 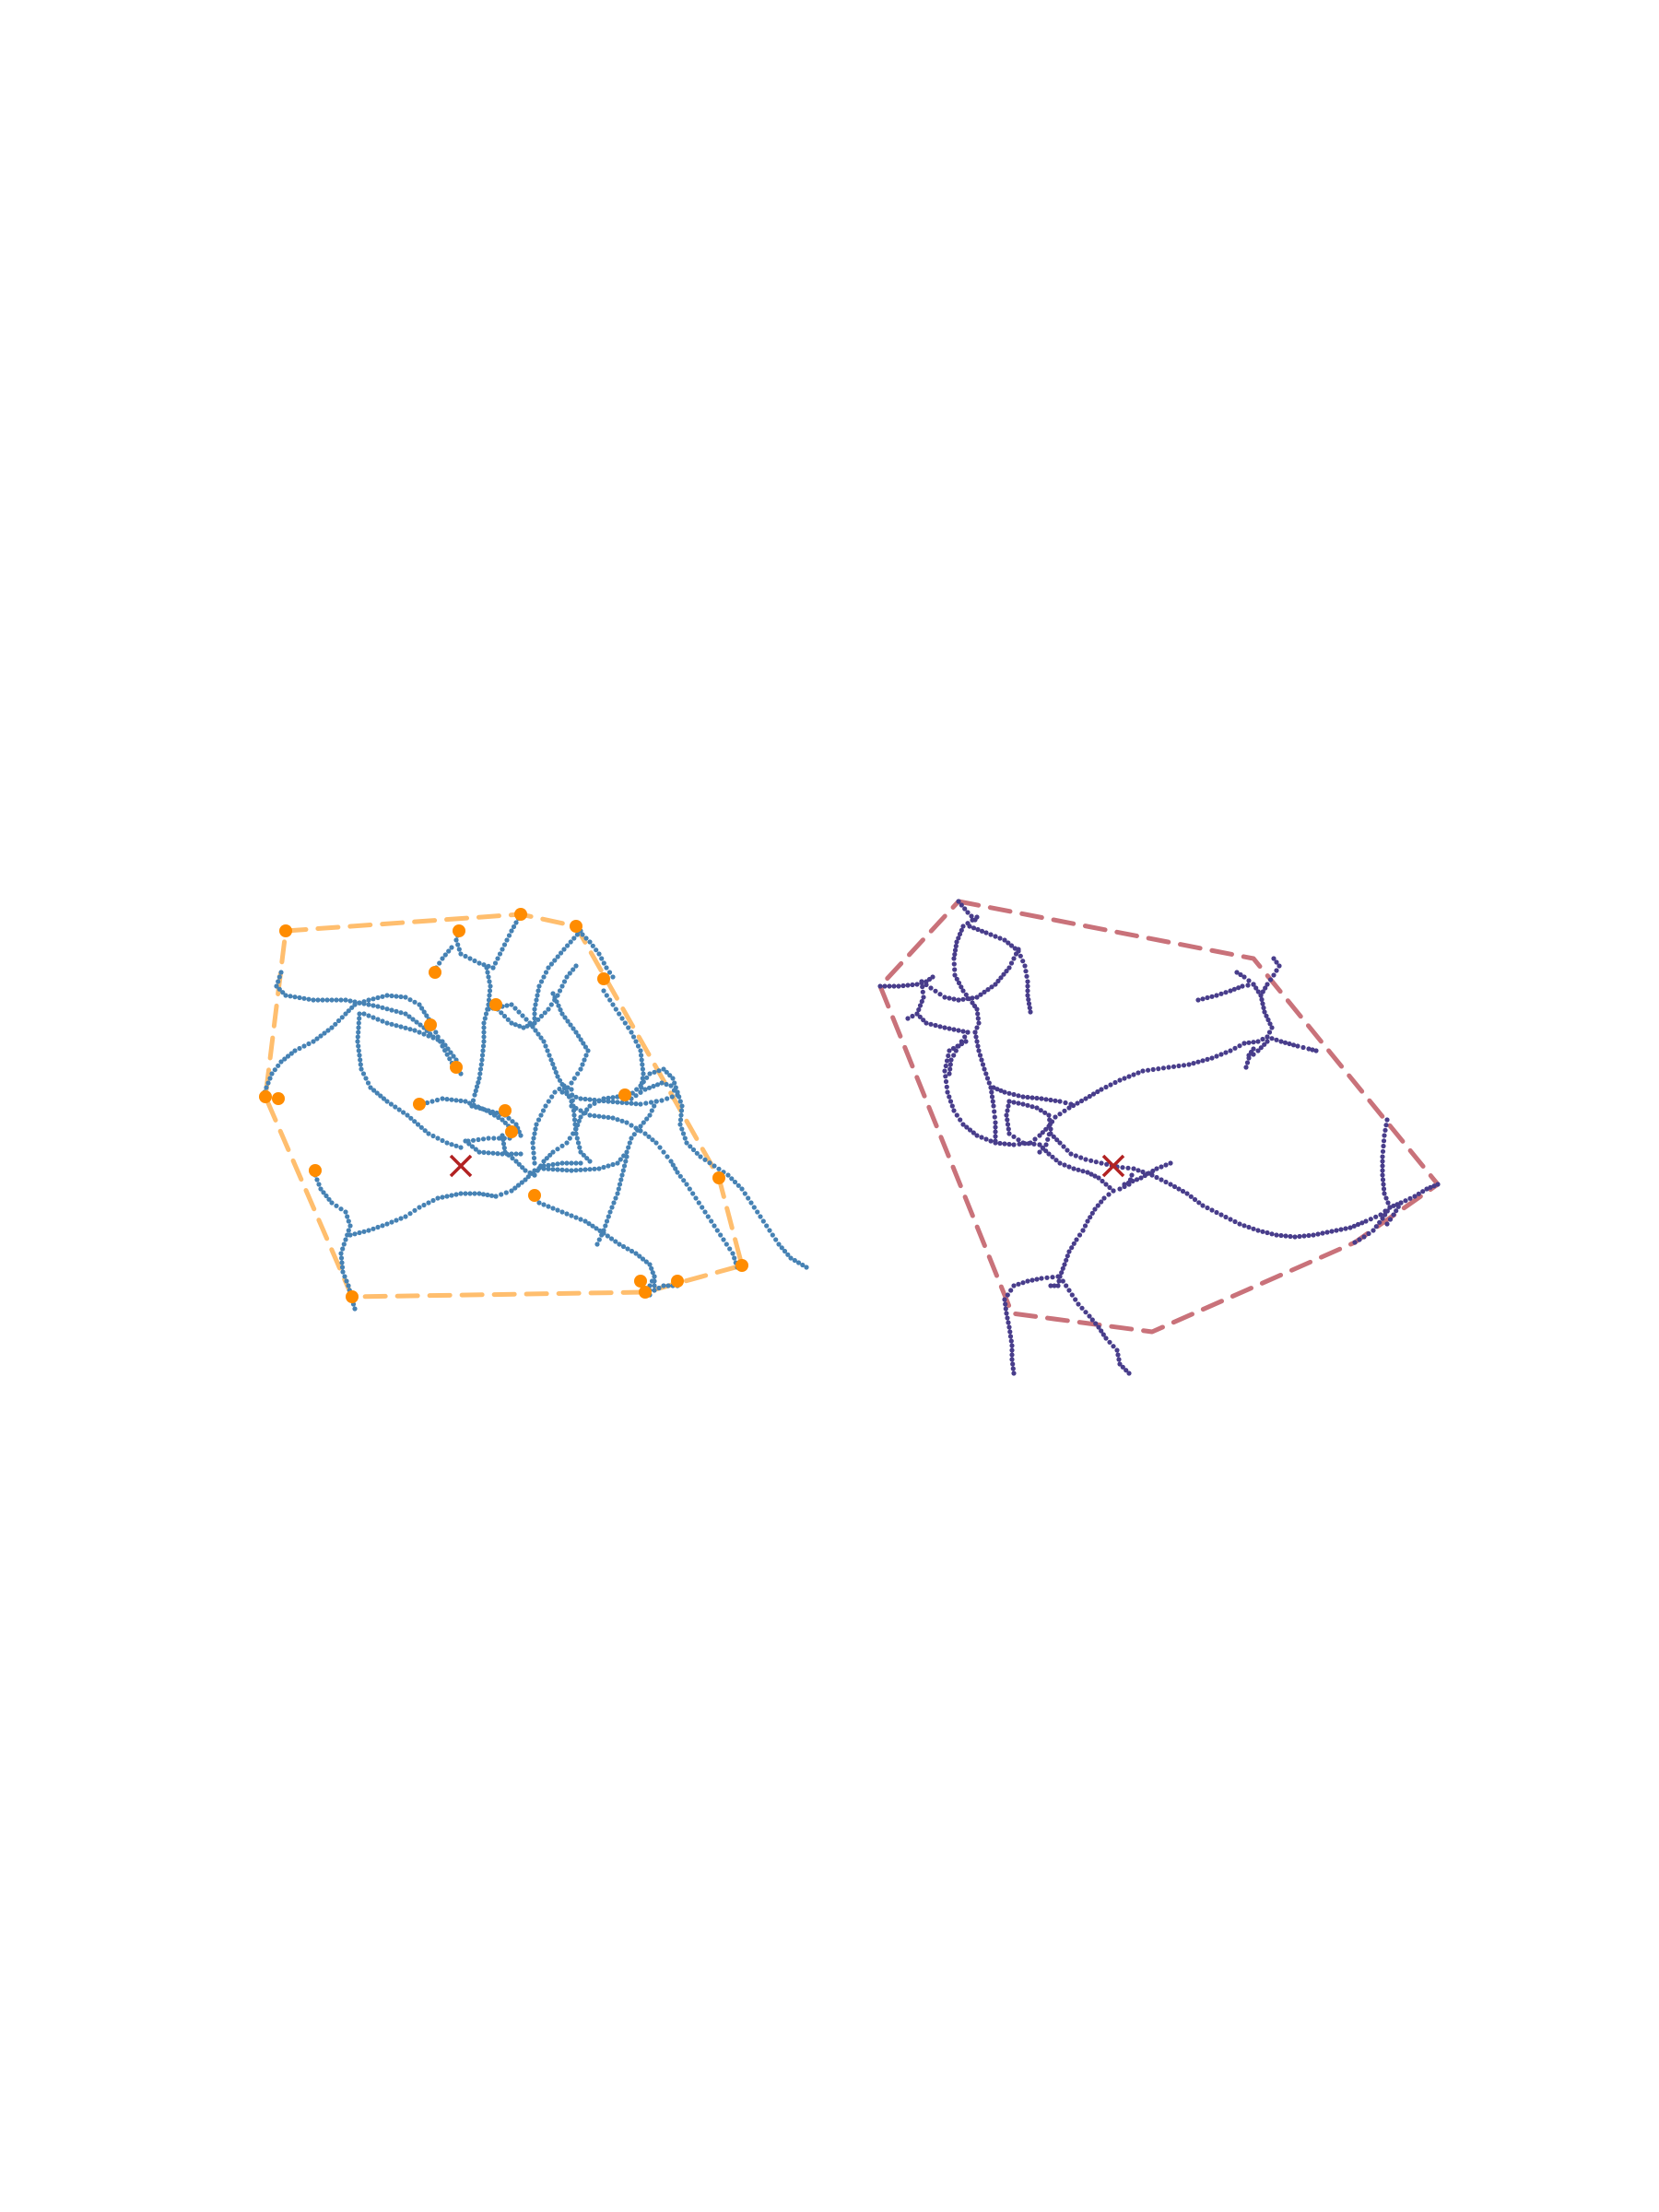 I want to click on endpoint-marker, so click(x=576, y=926).